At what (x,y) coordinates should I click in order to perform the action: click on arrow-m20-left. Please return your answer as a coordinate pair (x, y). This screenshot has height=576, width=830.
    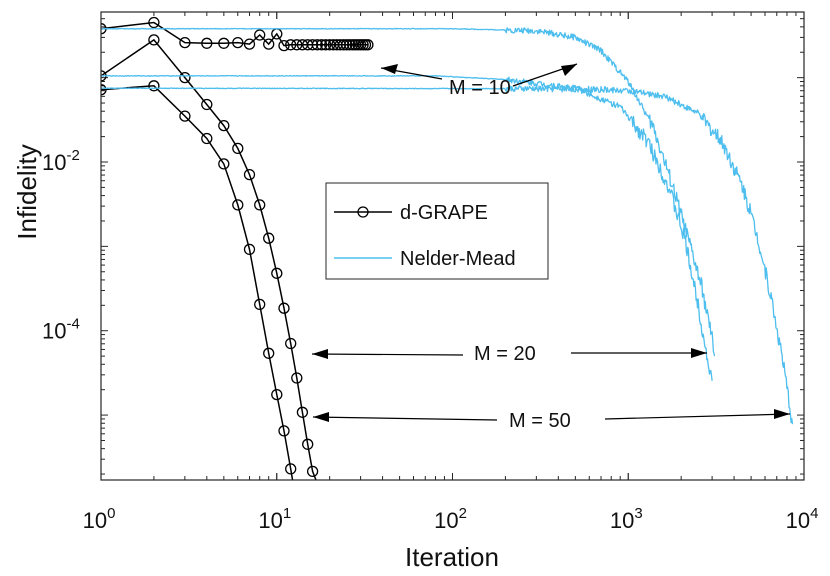
    Looking at the image, I should click on (387, 354).